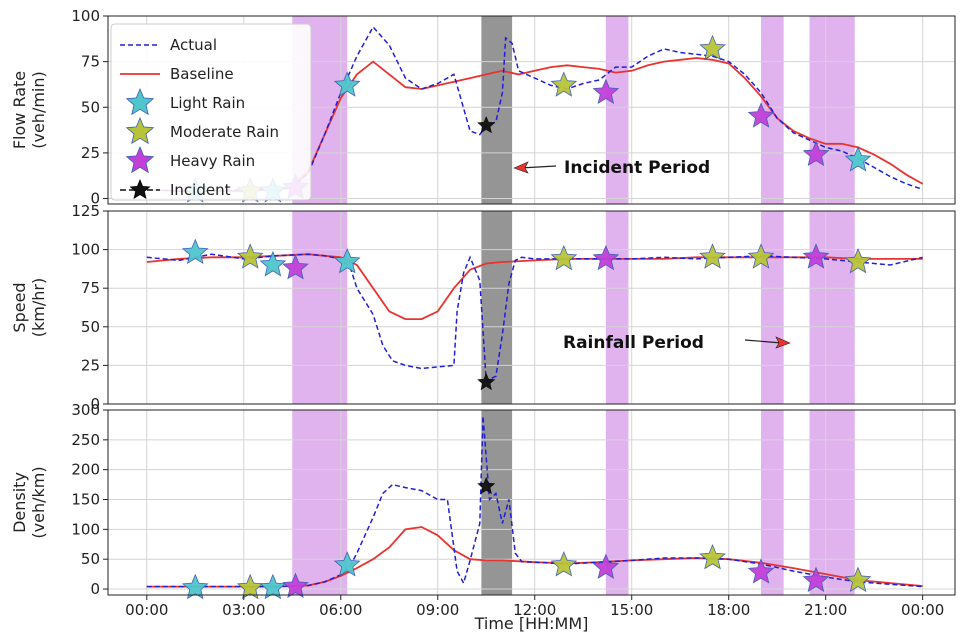  I want to click on legend-label: Actual, so click(193, 45).